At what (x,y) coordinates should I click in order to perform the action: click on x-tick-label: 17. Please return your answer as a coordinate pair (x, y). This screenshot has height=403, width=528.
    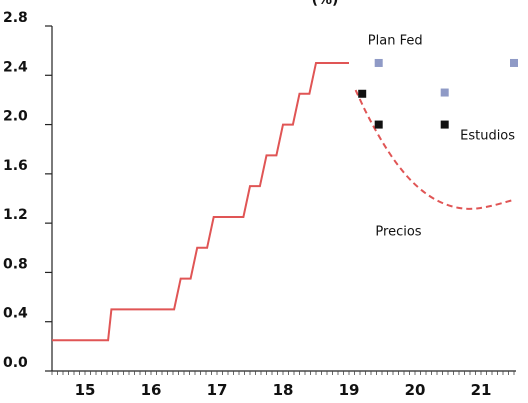
    Looking at the image, I should click on (217, 390).